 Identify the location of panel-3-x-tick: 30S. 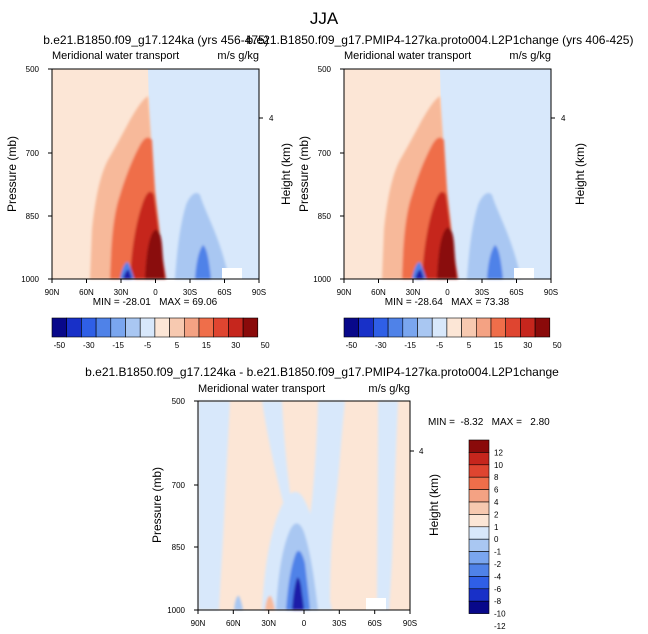
(339, 623).